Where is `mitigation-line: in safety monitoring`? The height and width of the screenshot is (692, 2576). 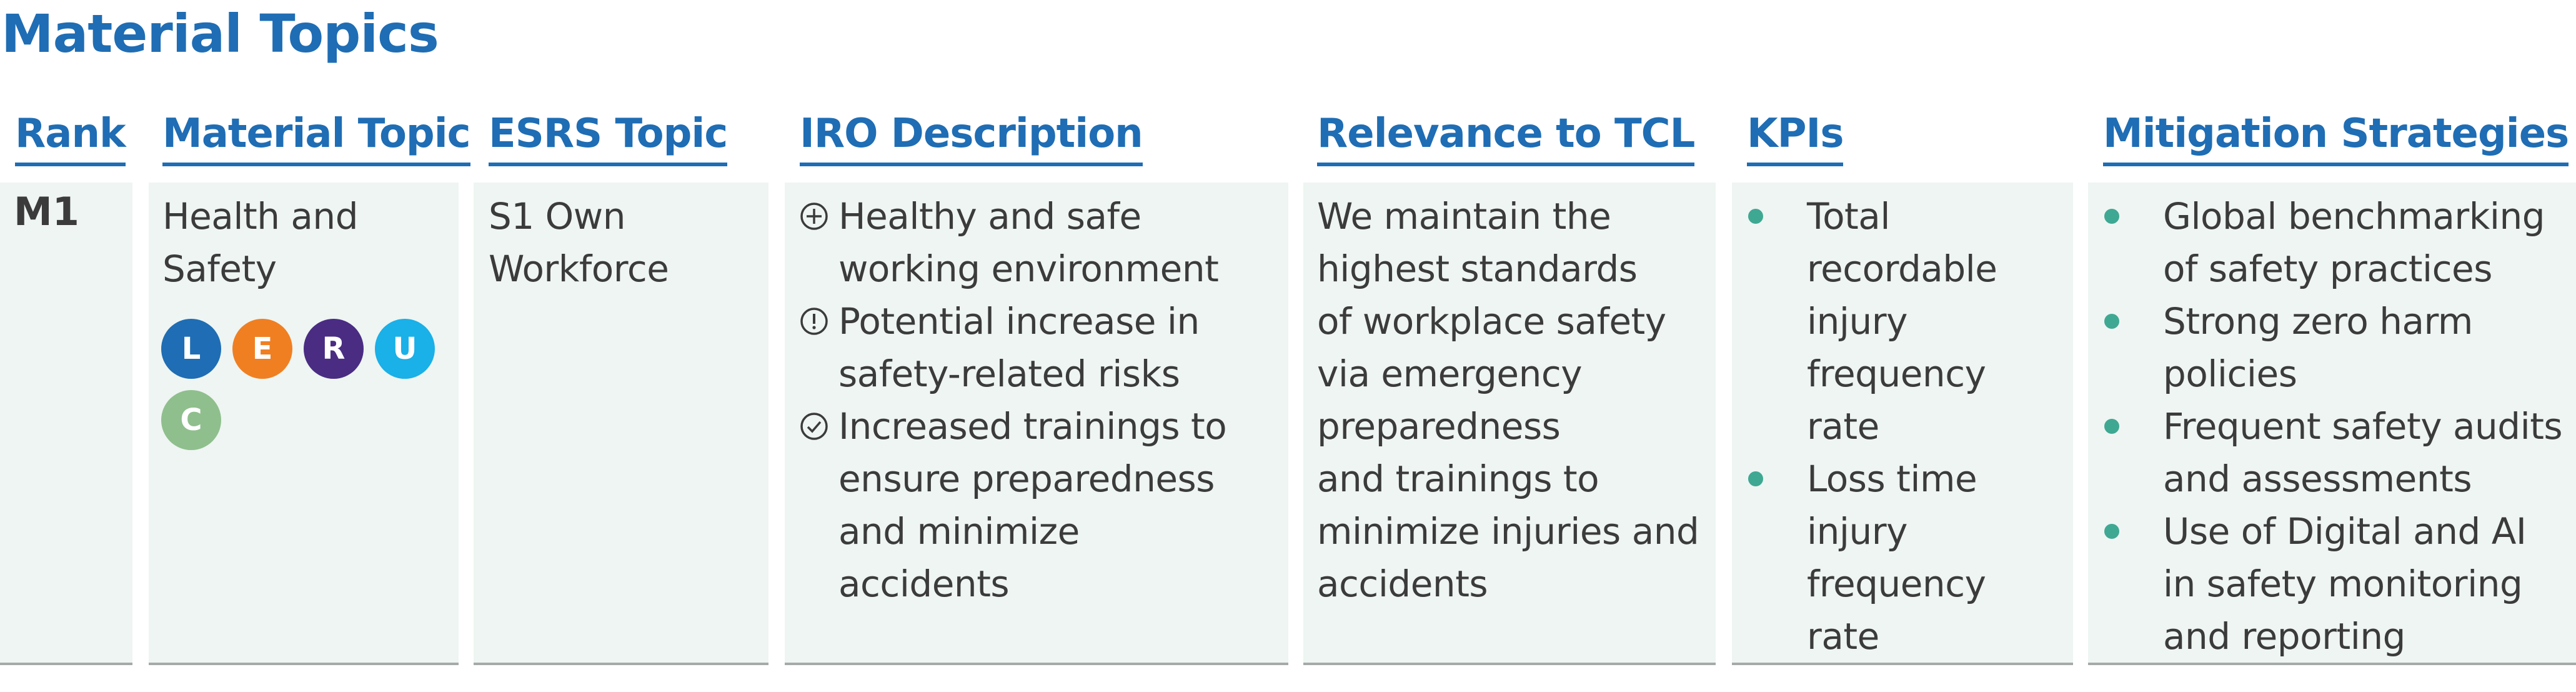
mitigation-line: in safety monitoring is located at coordinates (2343, 584).